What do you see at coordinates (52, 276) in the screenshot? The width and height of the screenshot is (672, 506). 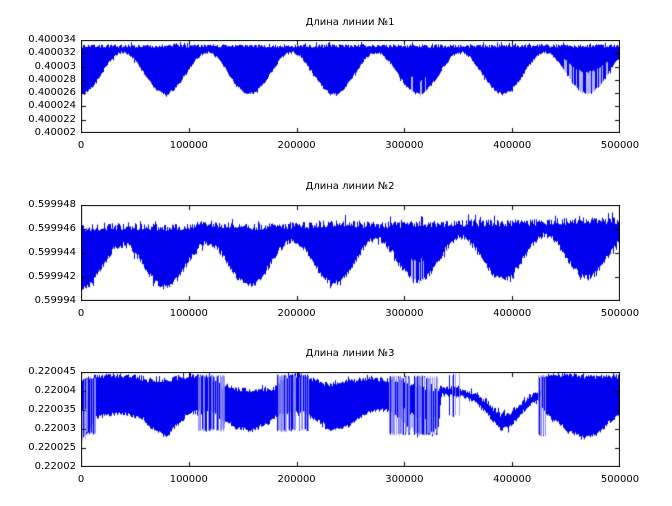 I see `y-tick-label: 0.599942` at bounding box center [52, 276].